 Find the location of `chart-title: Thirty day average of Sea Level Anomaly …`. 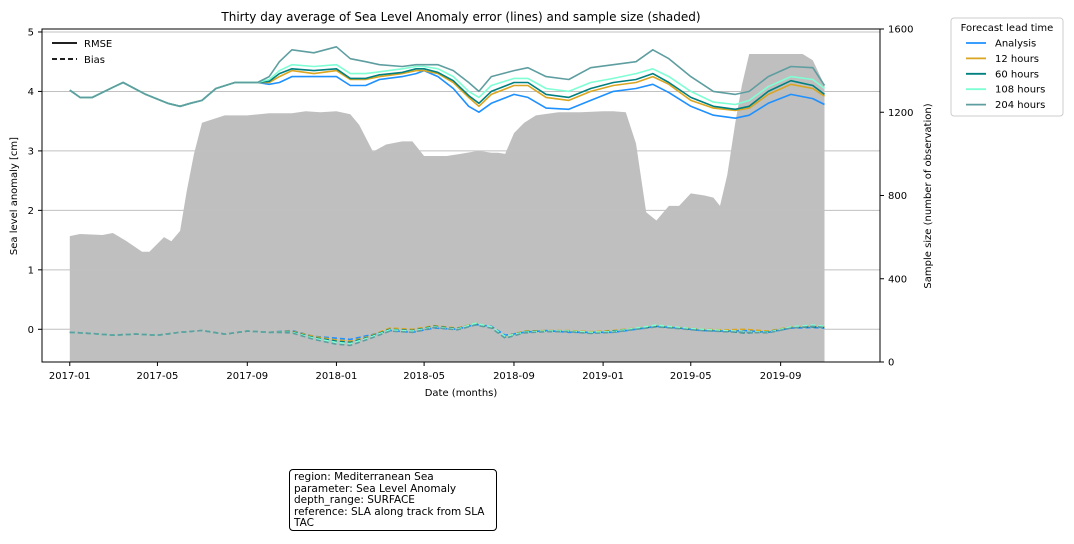

chart-title: Thirty day average of Sea Level Anomaly … is located at coordinates (460, 17).